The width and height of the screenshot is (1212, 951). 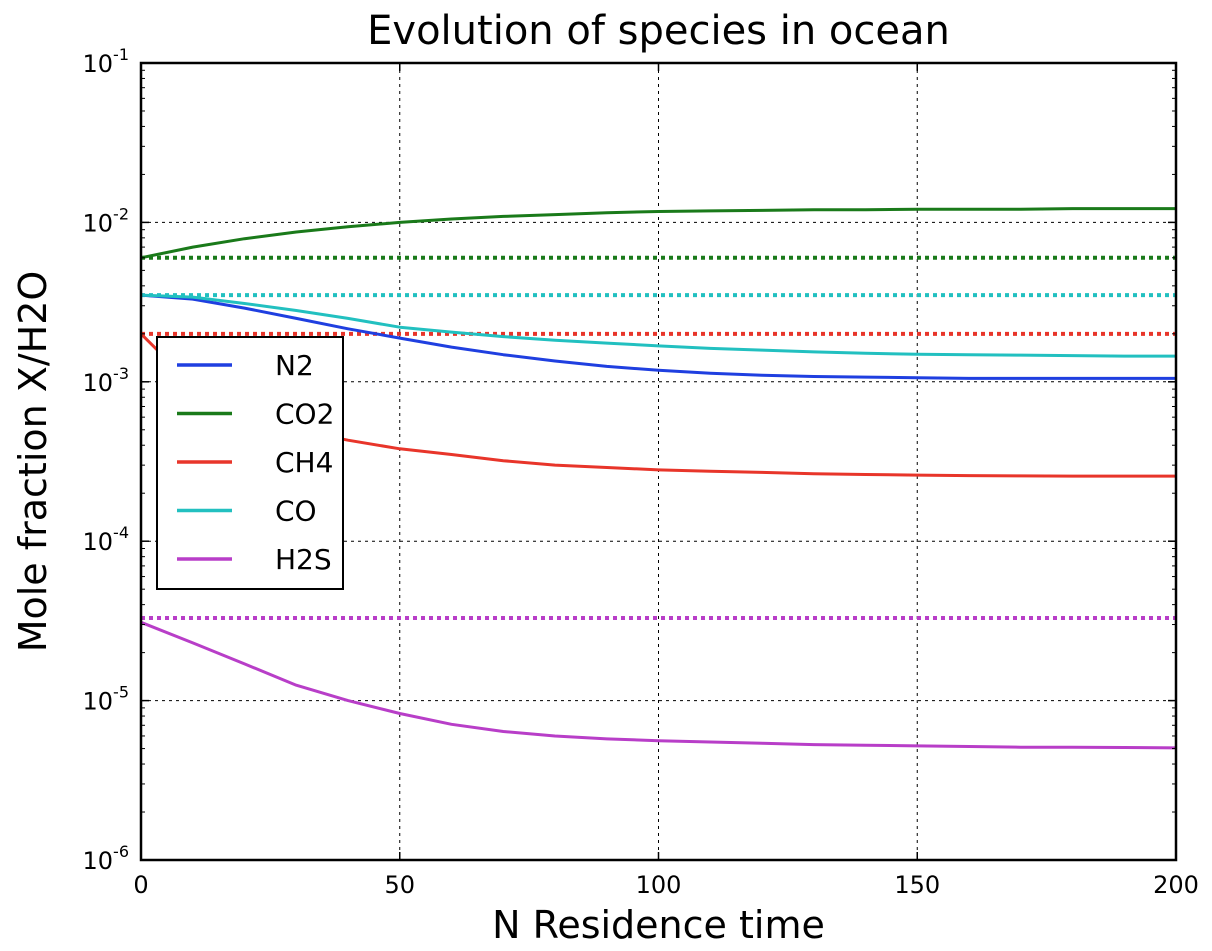 I want to click on y-tick-label: 10⁻³, so click(x=106, y=380).